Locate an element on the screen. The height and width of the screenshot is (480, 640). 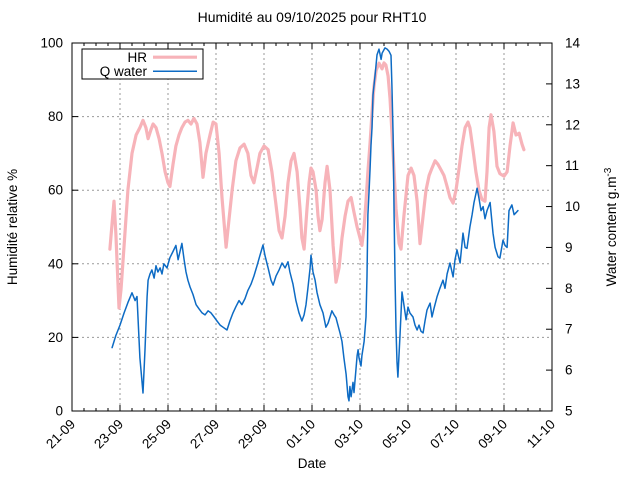
legend: HR Q water is located at coordinates (142, 64).